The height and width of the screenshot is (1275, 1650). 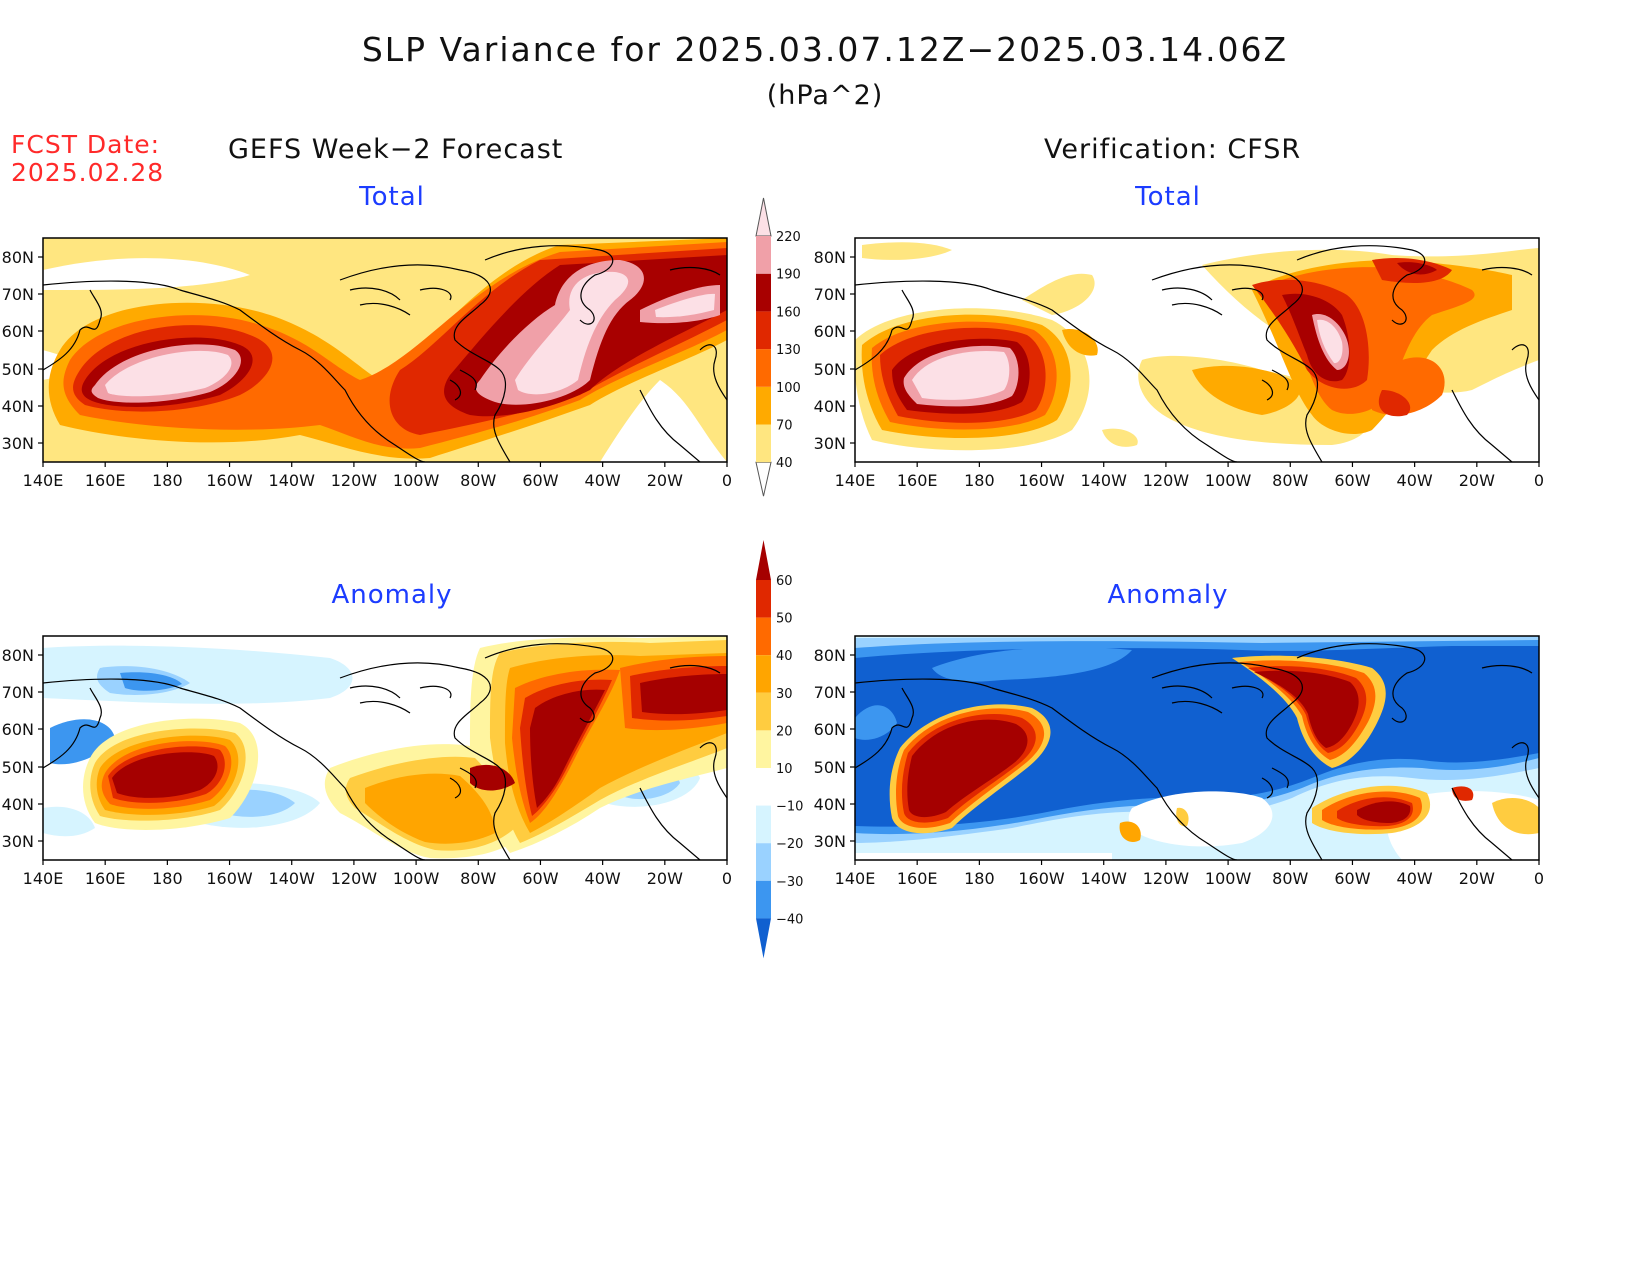 I want to click on colorbar-anomaly-label: −40, so click(x=789, y=919).